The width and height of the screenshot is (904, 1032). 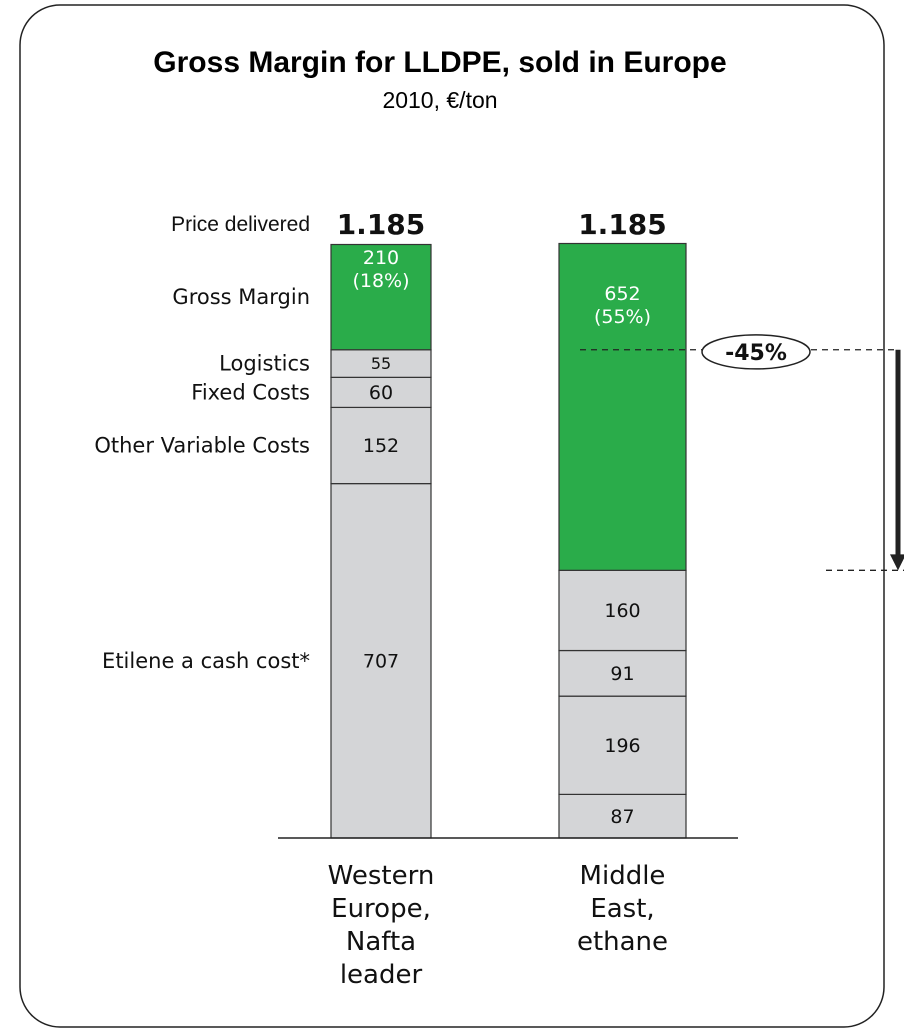 I want to click on value-label: 160, so click(x=622, y=611).